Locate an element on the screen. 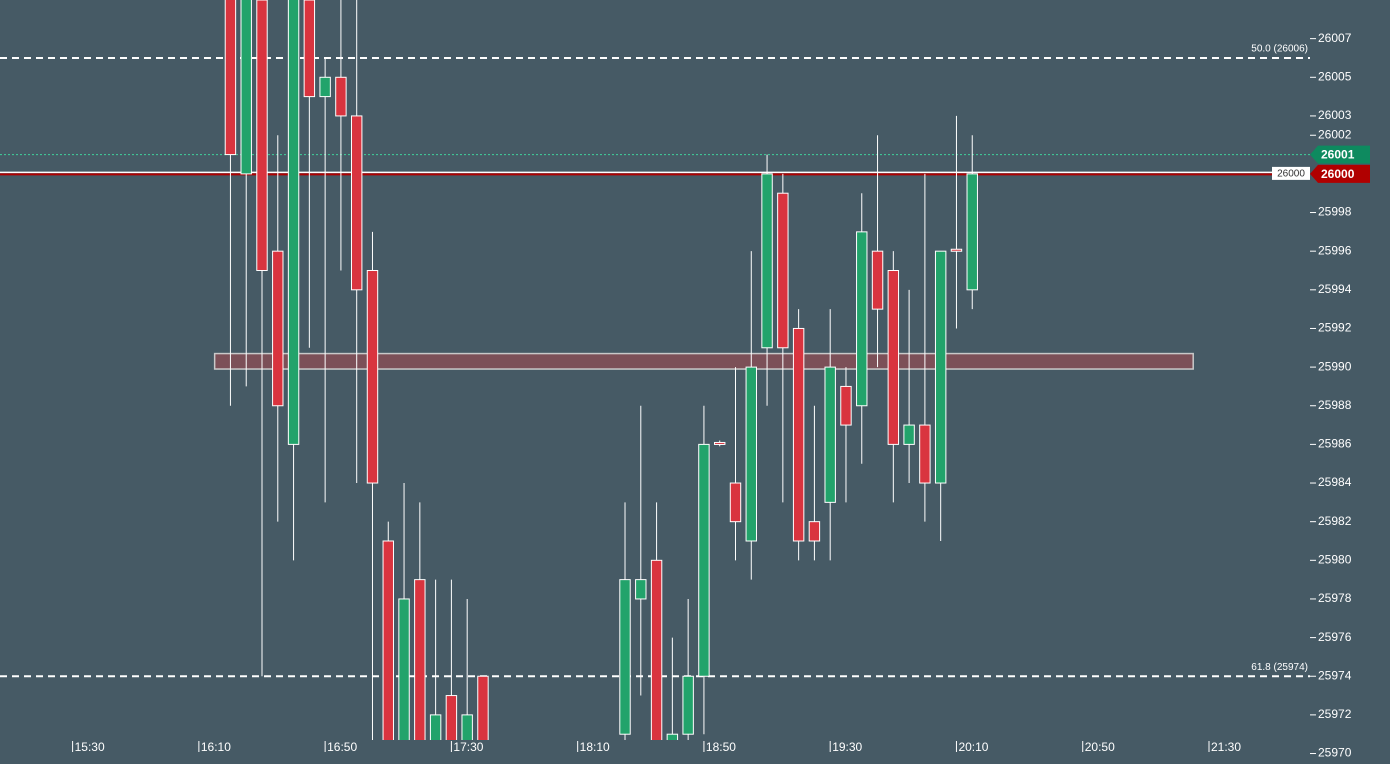 This screenshot has height=764, width=1390. x-tick-label: 18:10 is located at coordinates (595, 747).